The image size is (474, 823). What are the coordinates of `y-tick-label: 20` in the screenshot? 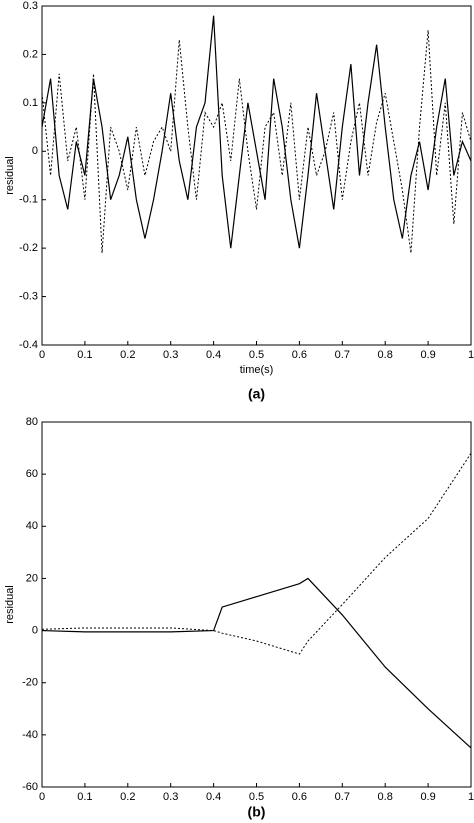 It's located at (32, 578).